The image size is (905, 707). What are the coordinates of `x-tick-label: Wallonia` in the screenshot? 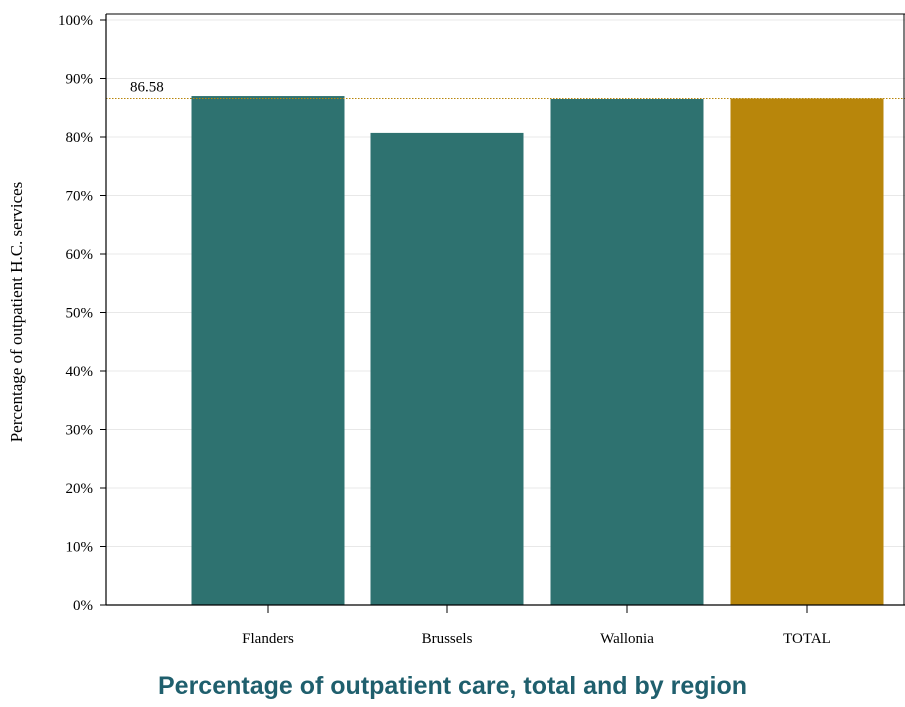 It's located at (627, 639).